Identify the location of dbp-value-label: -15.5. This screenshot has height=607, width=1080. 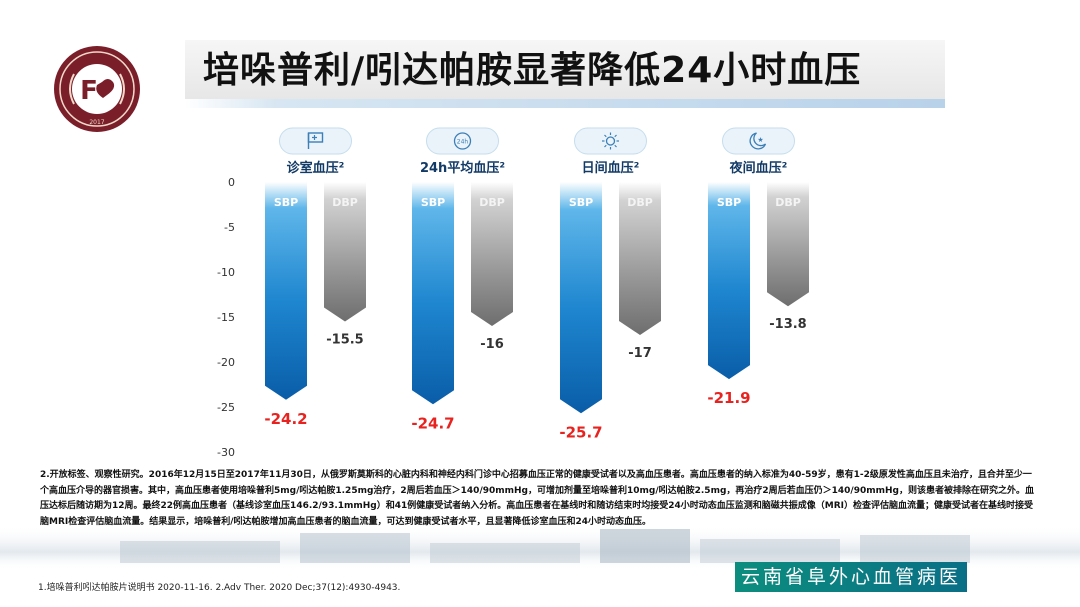
(344, 340).